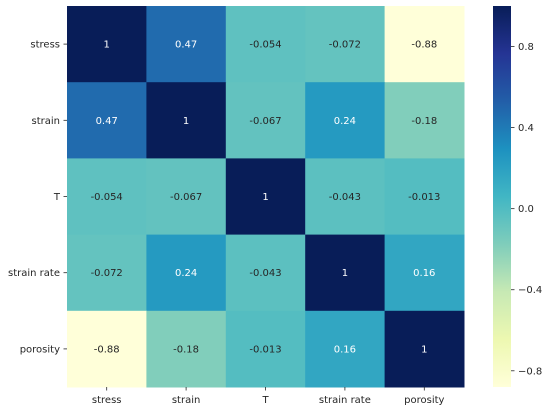  Describe the element at coordinates (107, 400) in the screenshot. I see `x-tick-label: stress` at that location.